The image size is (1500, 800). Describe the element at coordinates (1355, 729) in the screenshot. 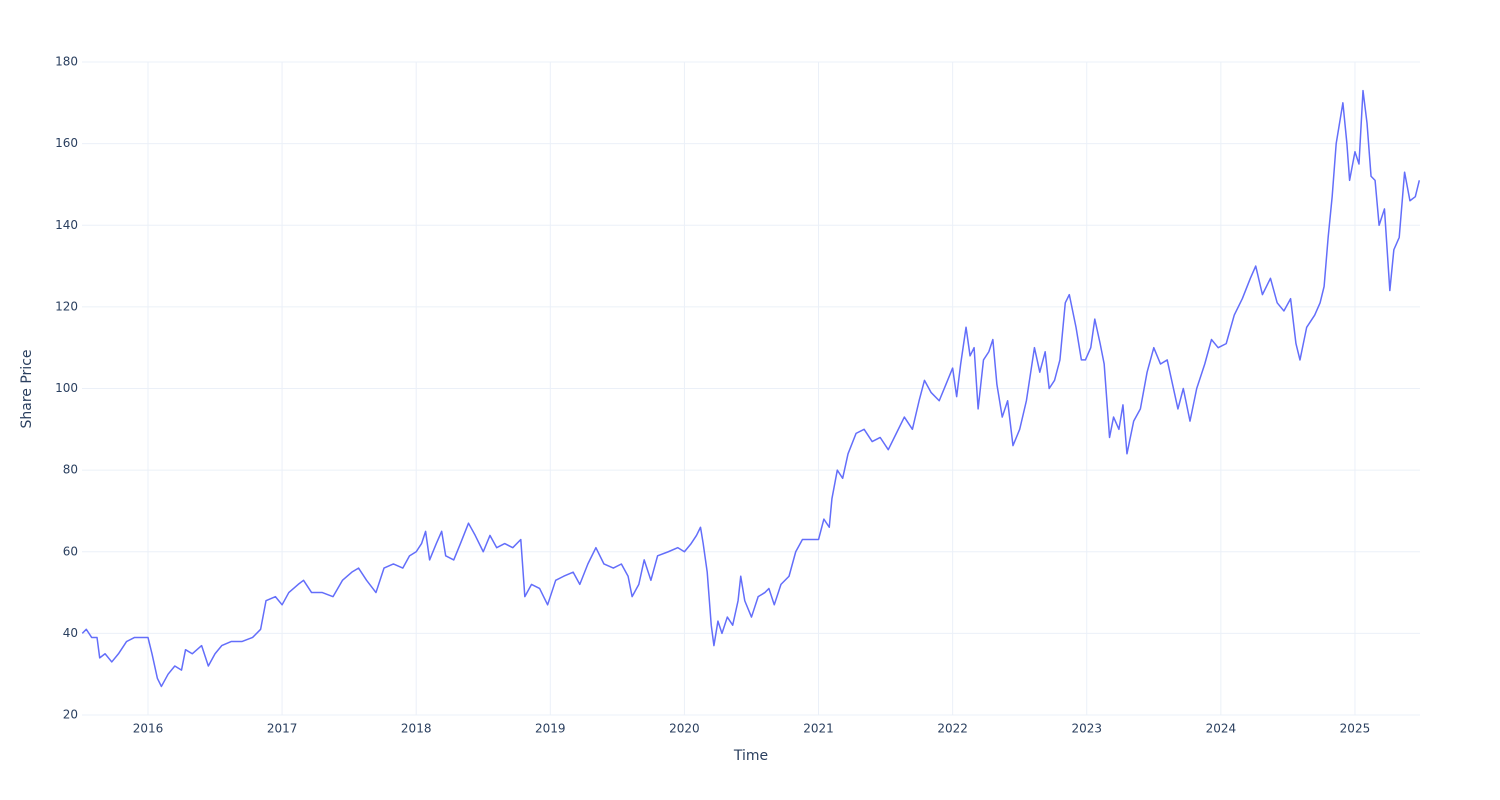

I see `x-tick-label: 2025` at that location.